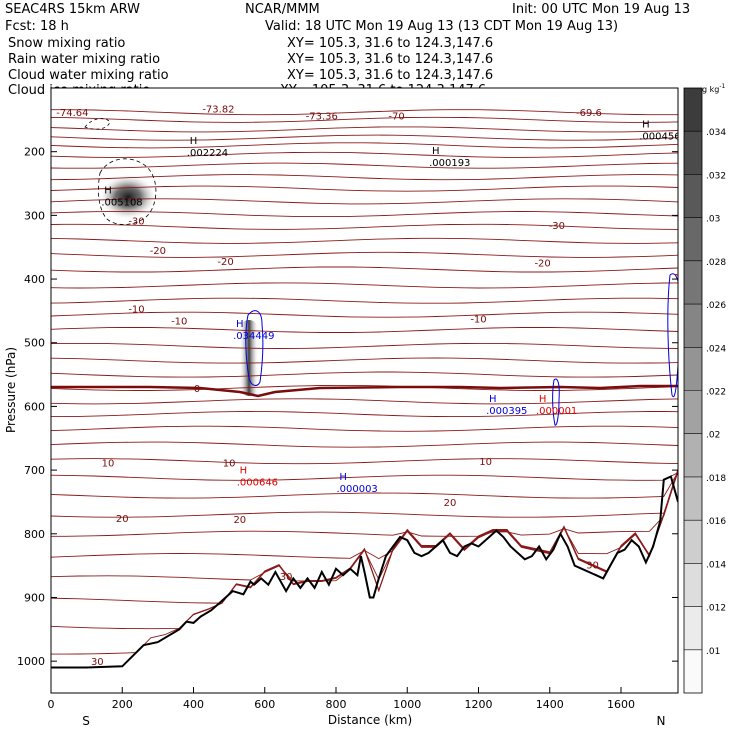 The image size is (740, 740). I want to click on x-tick-label: 400, so click(193, 704).